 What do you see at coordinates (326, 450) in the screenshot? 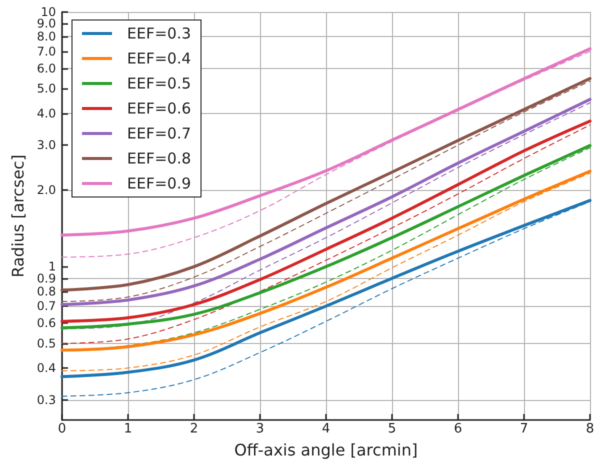
I see `x-axis-title: Off-axis angle [arcmin]` at bounding box center [326, 450].